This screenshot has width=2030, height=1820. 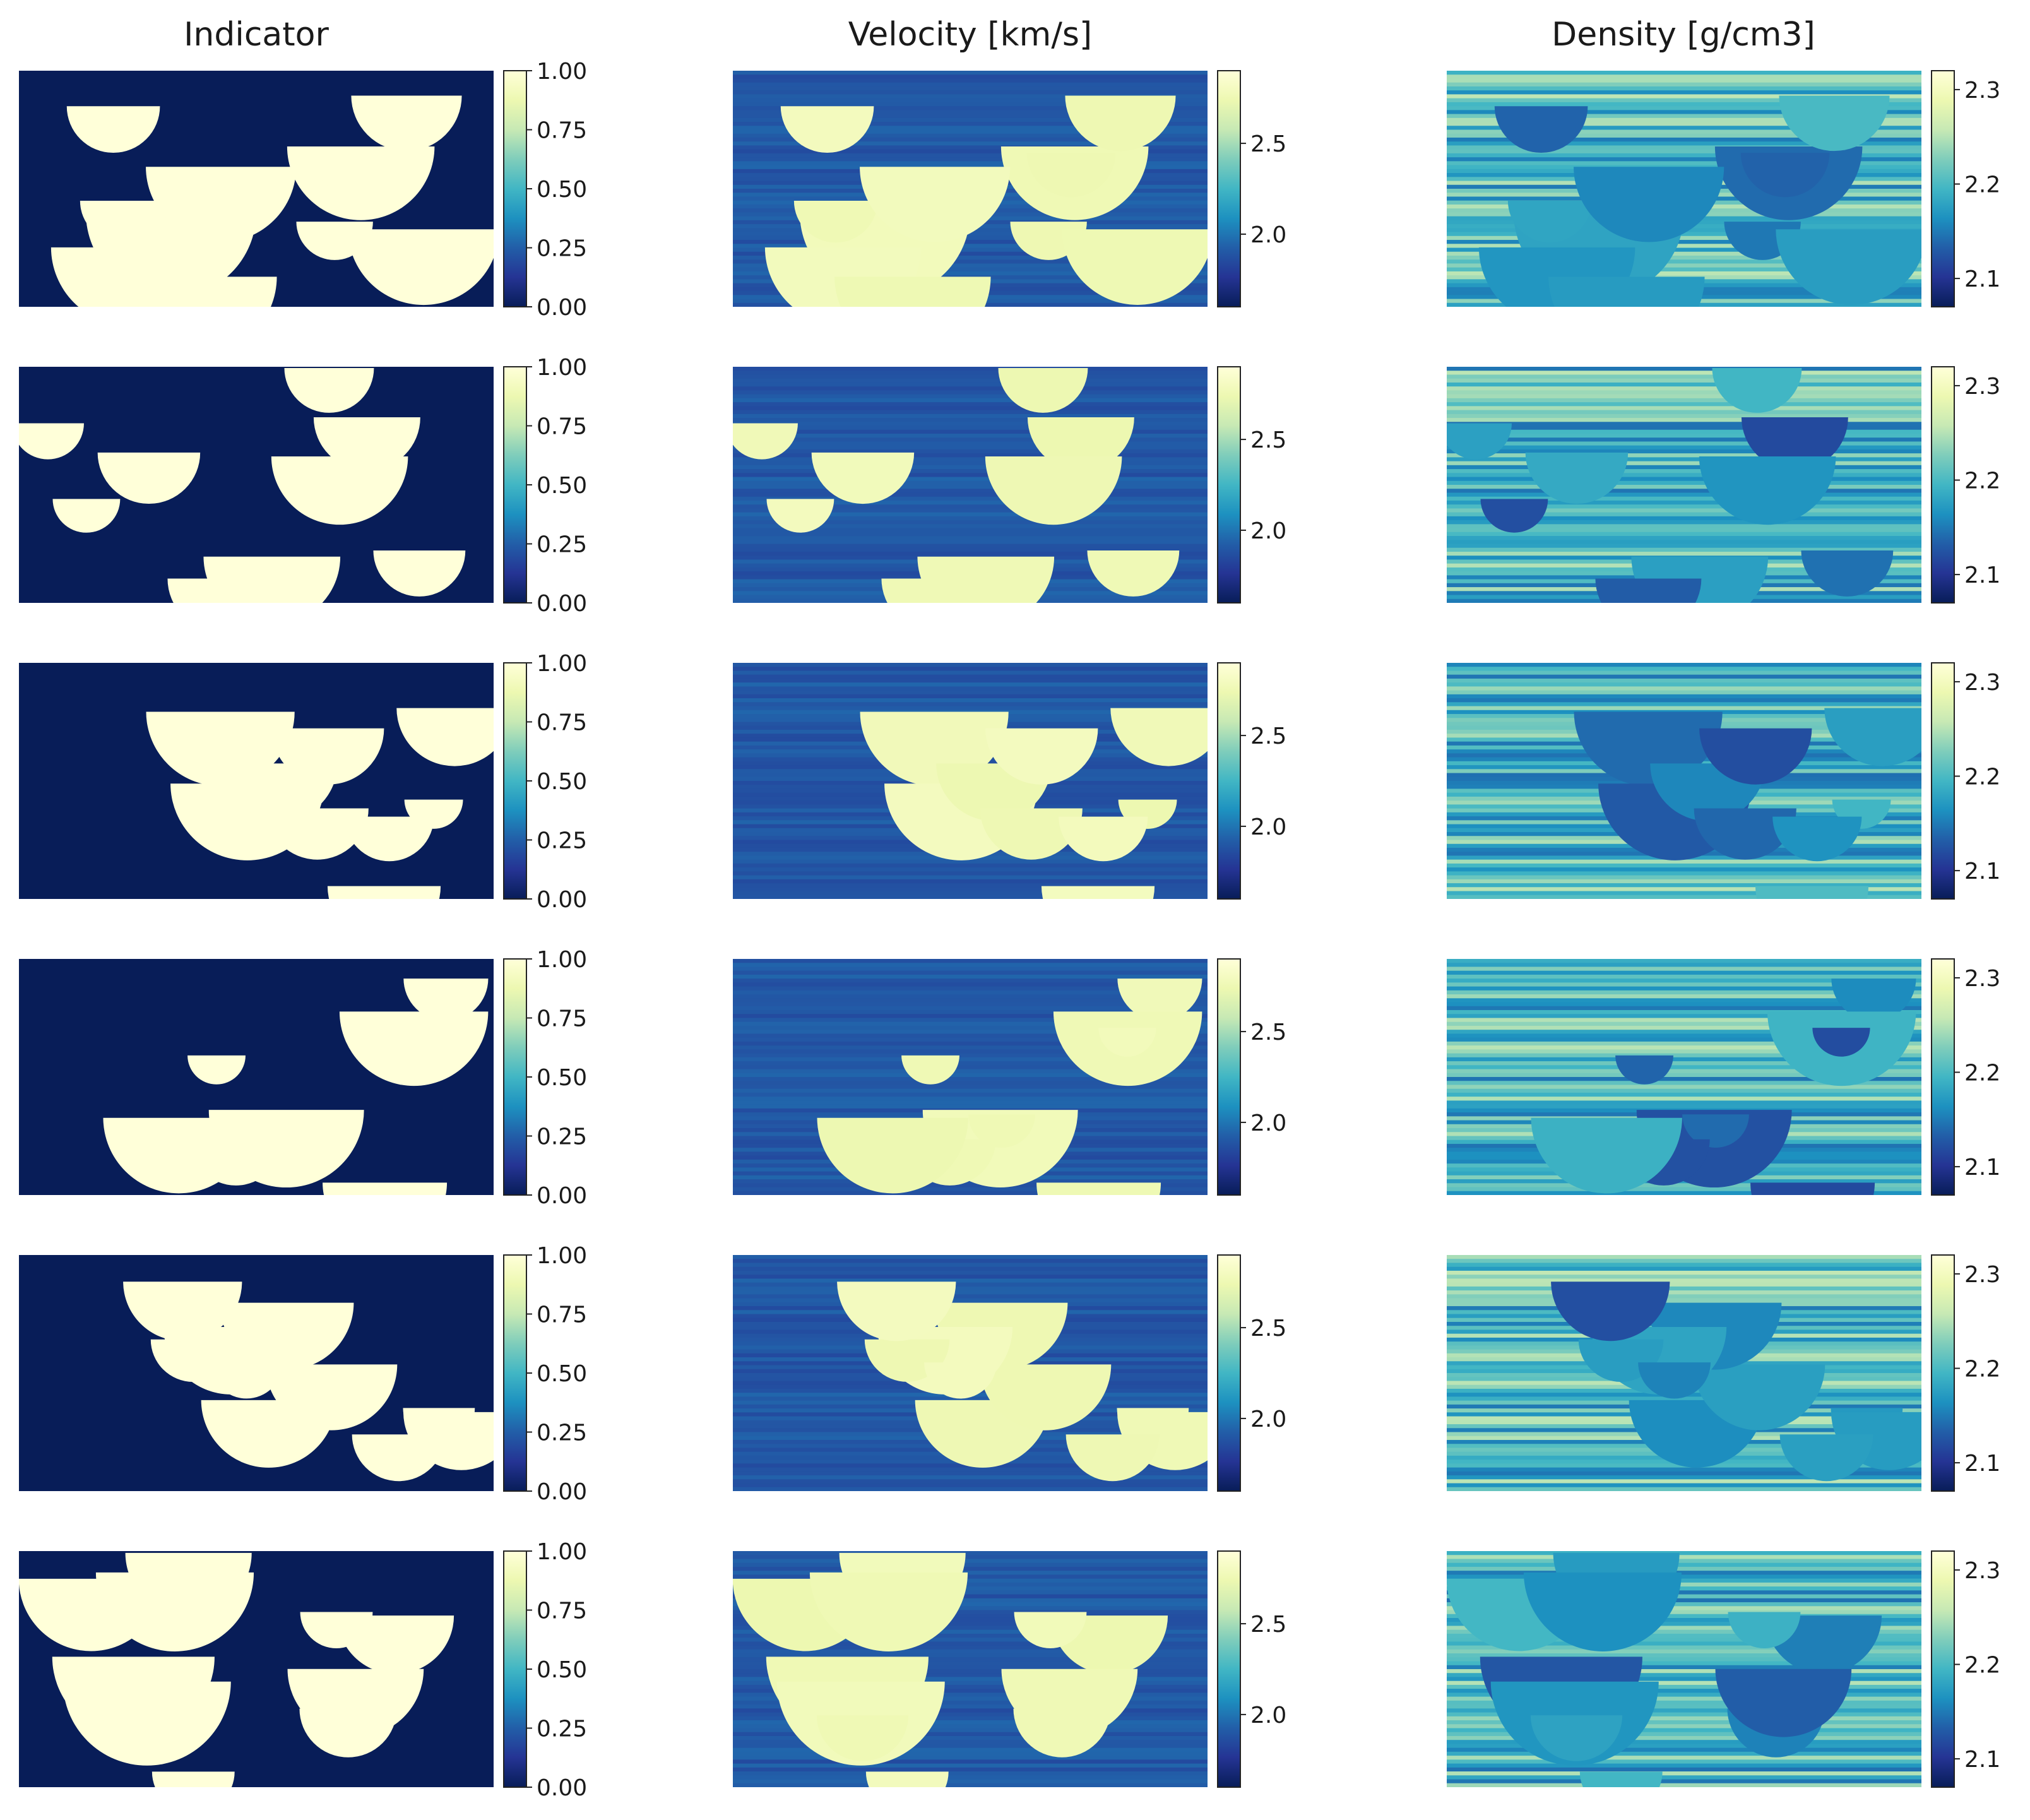 I want to click on colorbar-tick-label: 0.75, so click(x=562, y=723).